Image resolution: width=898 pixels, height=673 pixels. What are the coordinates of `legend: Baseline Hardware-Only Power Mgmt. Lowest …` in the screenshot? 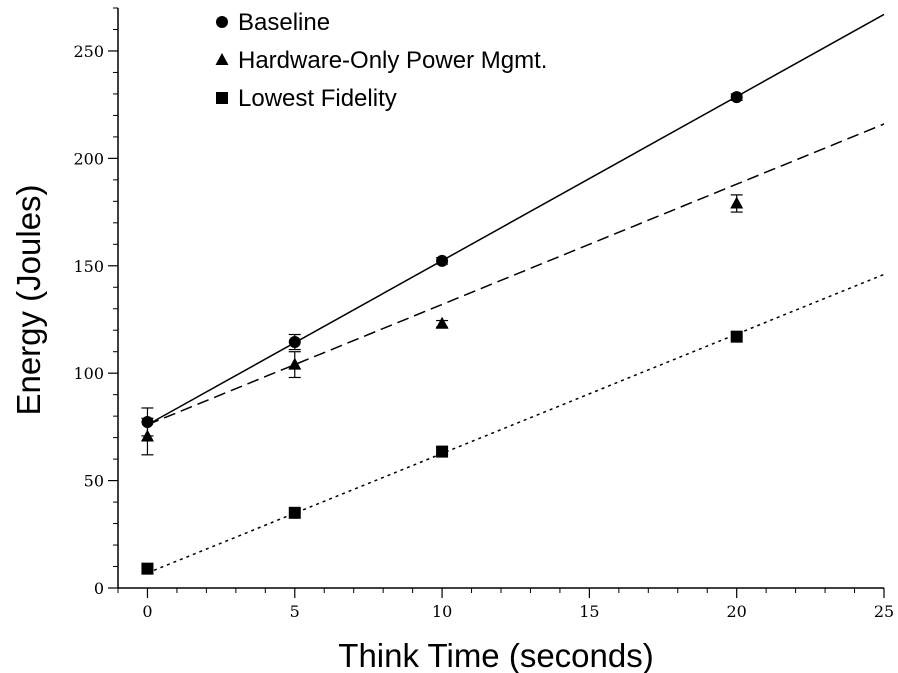 It's located at (381, 60).